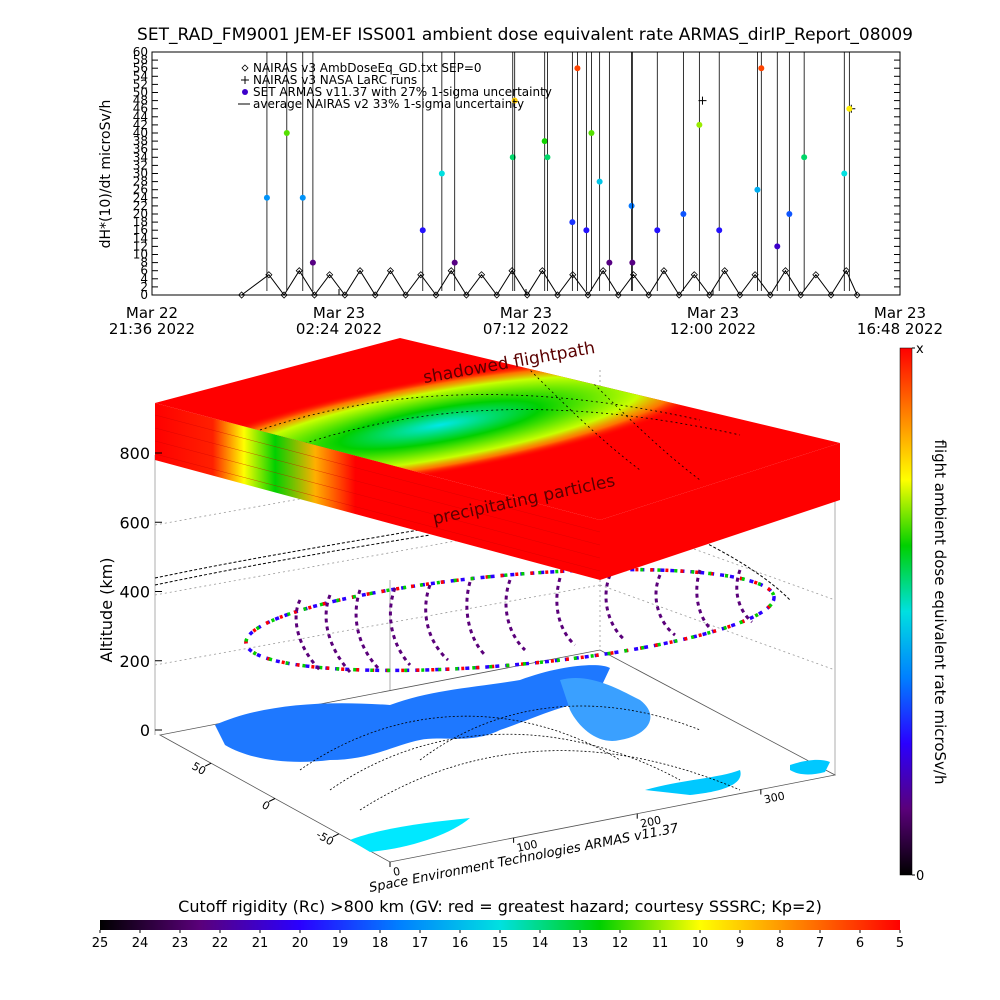 This screenshot has width=1000, height=1000. I want to click on y-tick-label: 34, so click(140, 157).